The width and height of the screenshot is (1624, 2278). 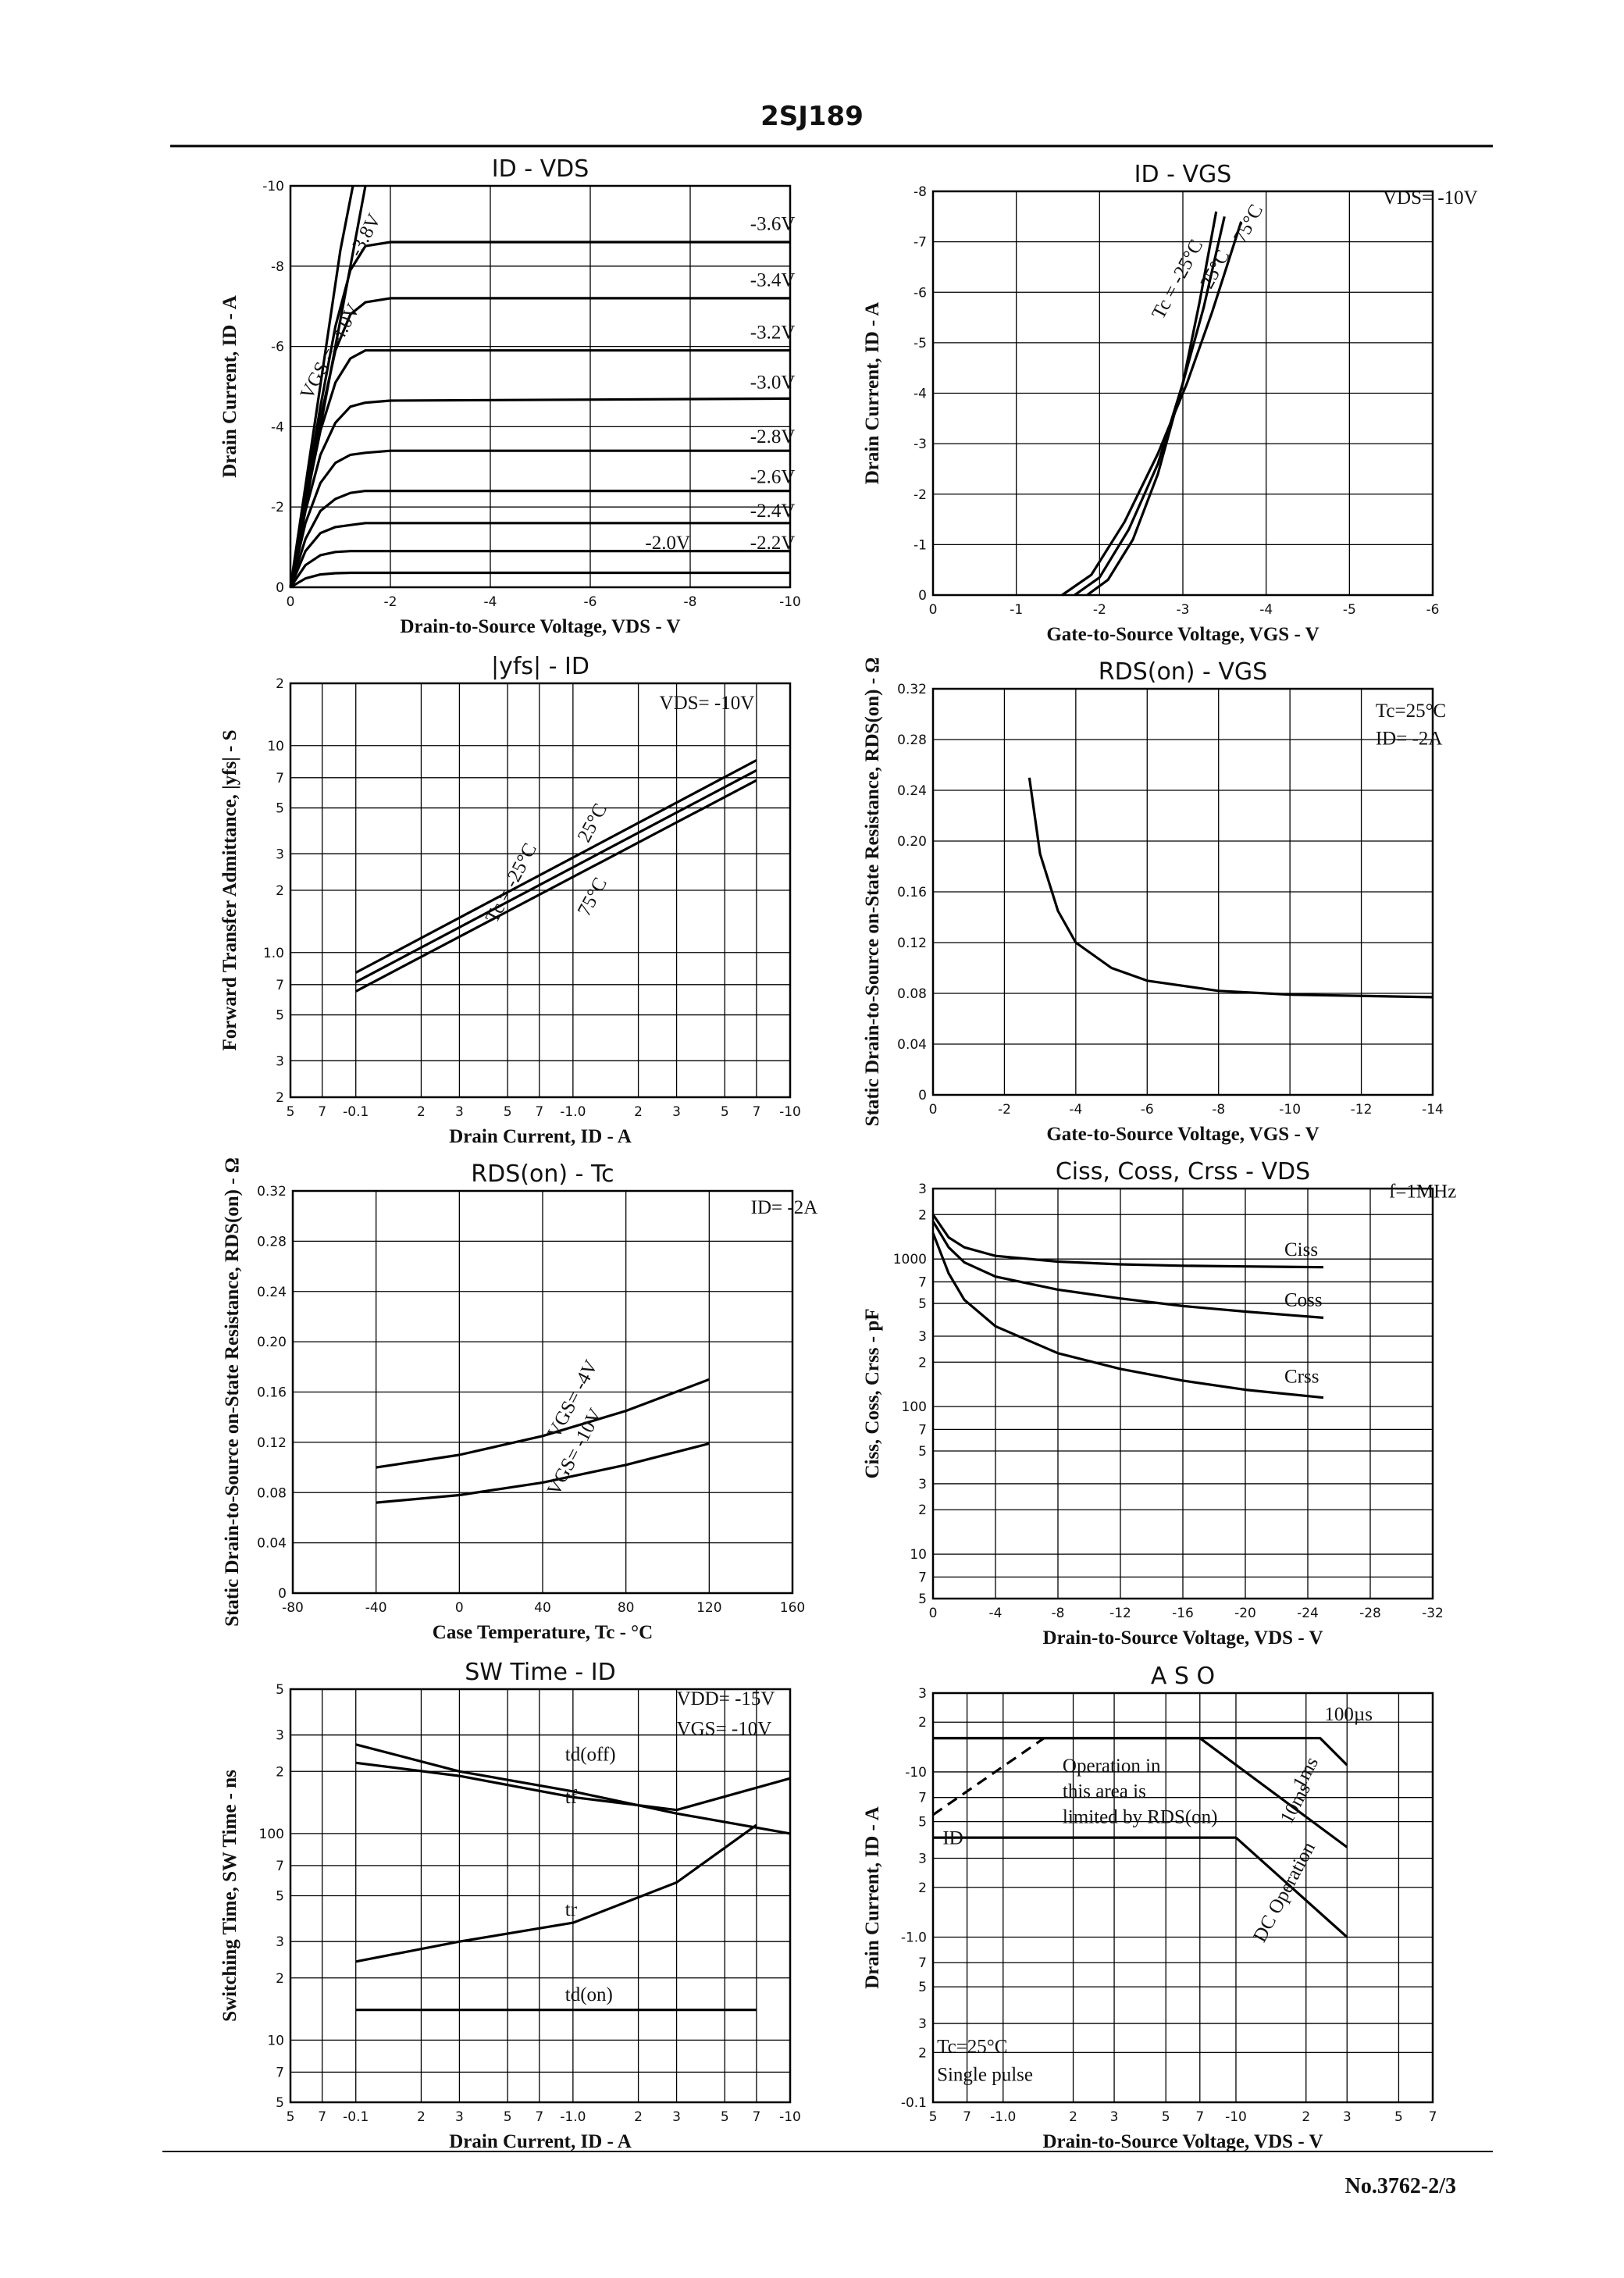 I want to click on annotation: ID= -2A, so click(x=1409, y=739).